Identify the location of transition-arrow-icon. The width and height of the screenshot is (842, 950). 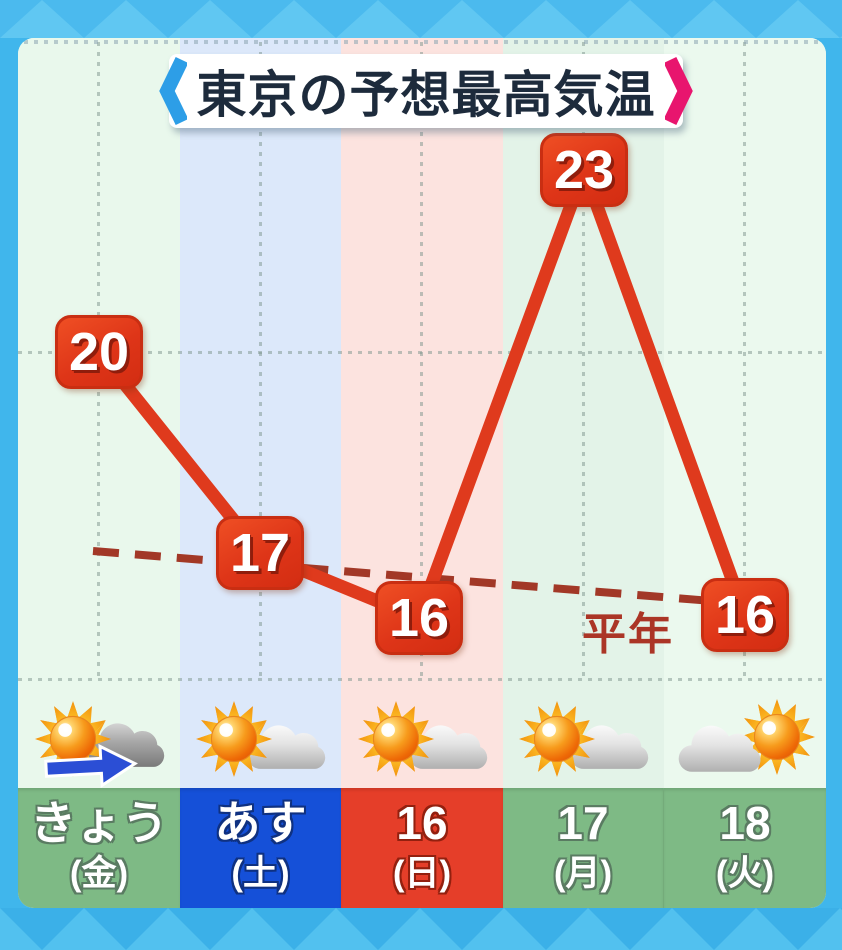
(91, 766).